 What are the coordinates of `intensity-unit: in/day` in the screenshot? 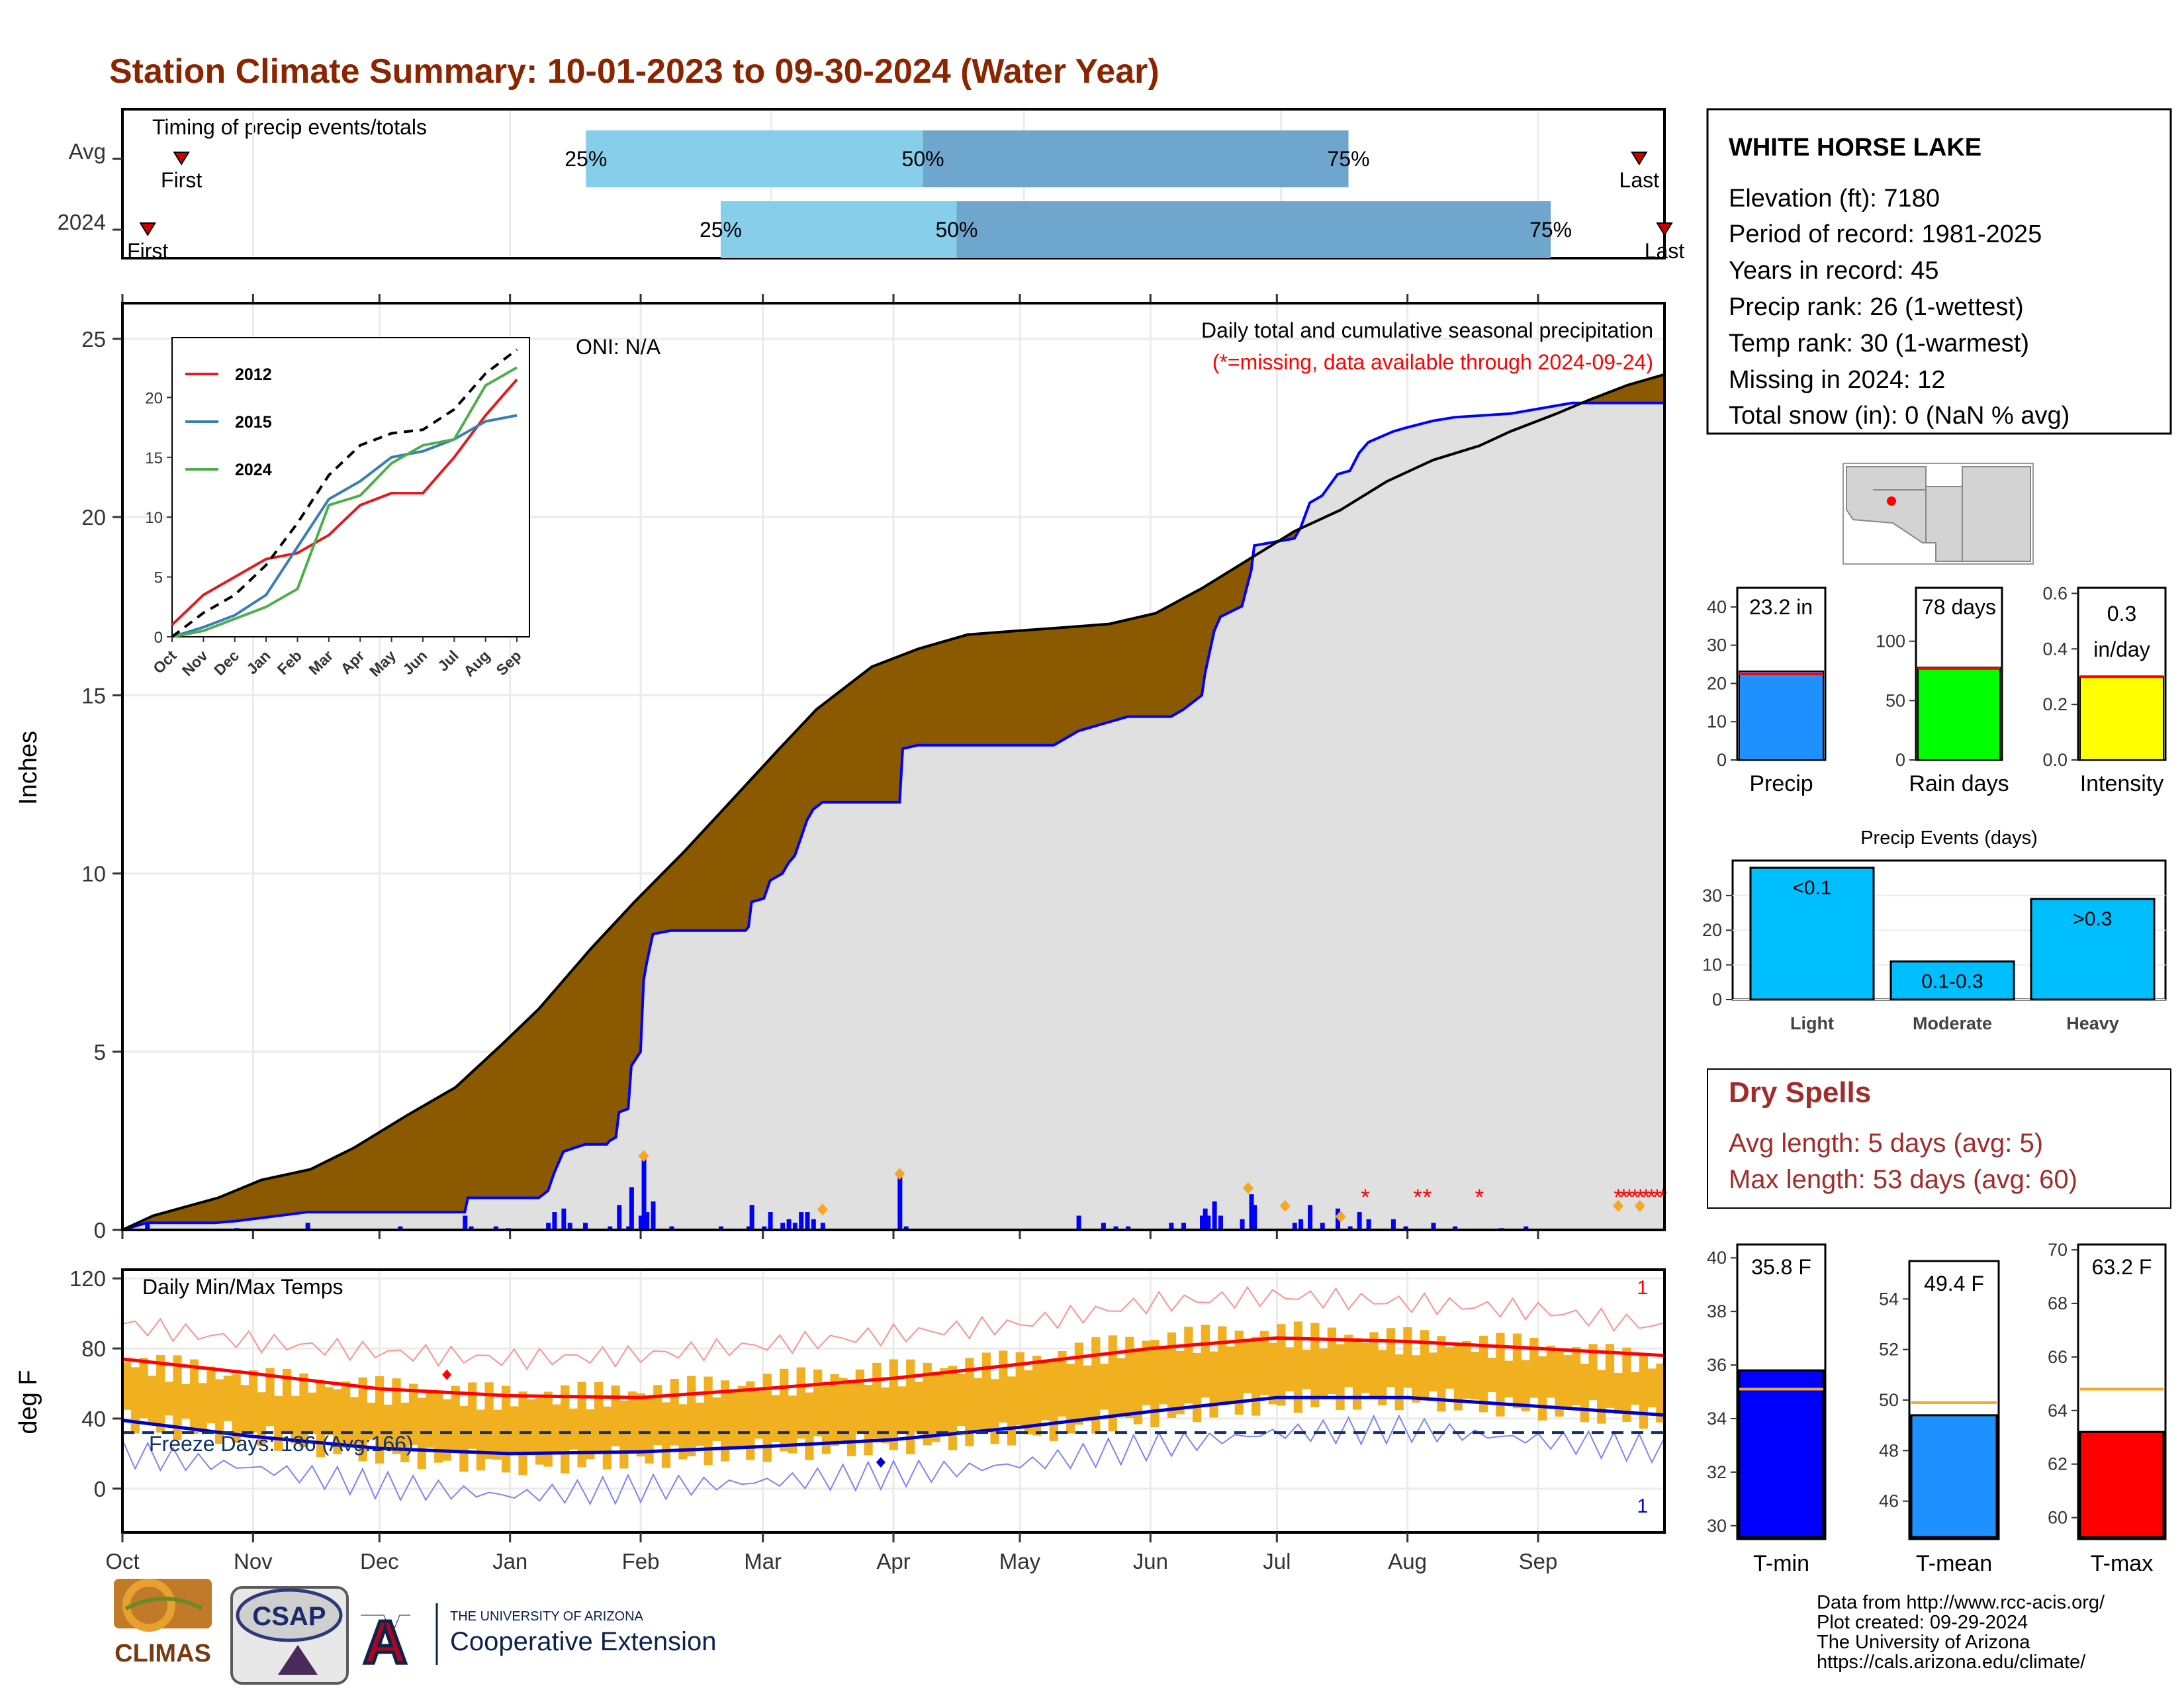 It's located at (2121, 649).